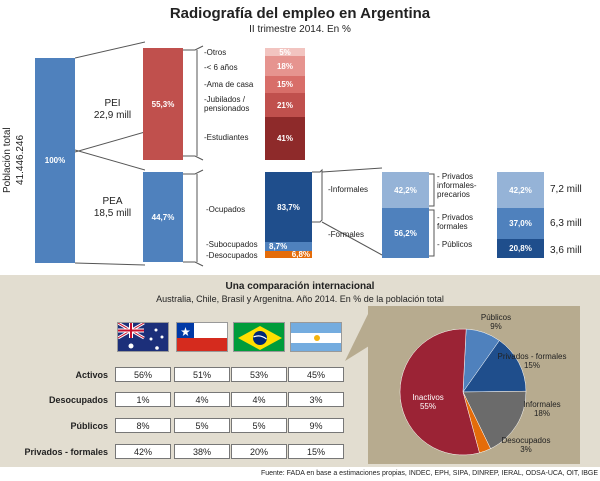  I want to click on pea-label-ocupados: -Ocupados, so click(226, 209).